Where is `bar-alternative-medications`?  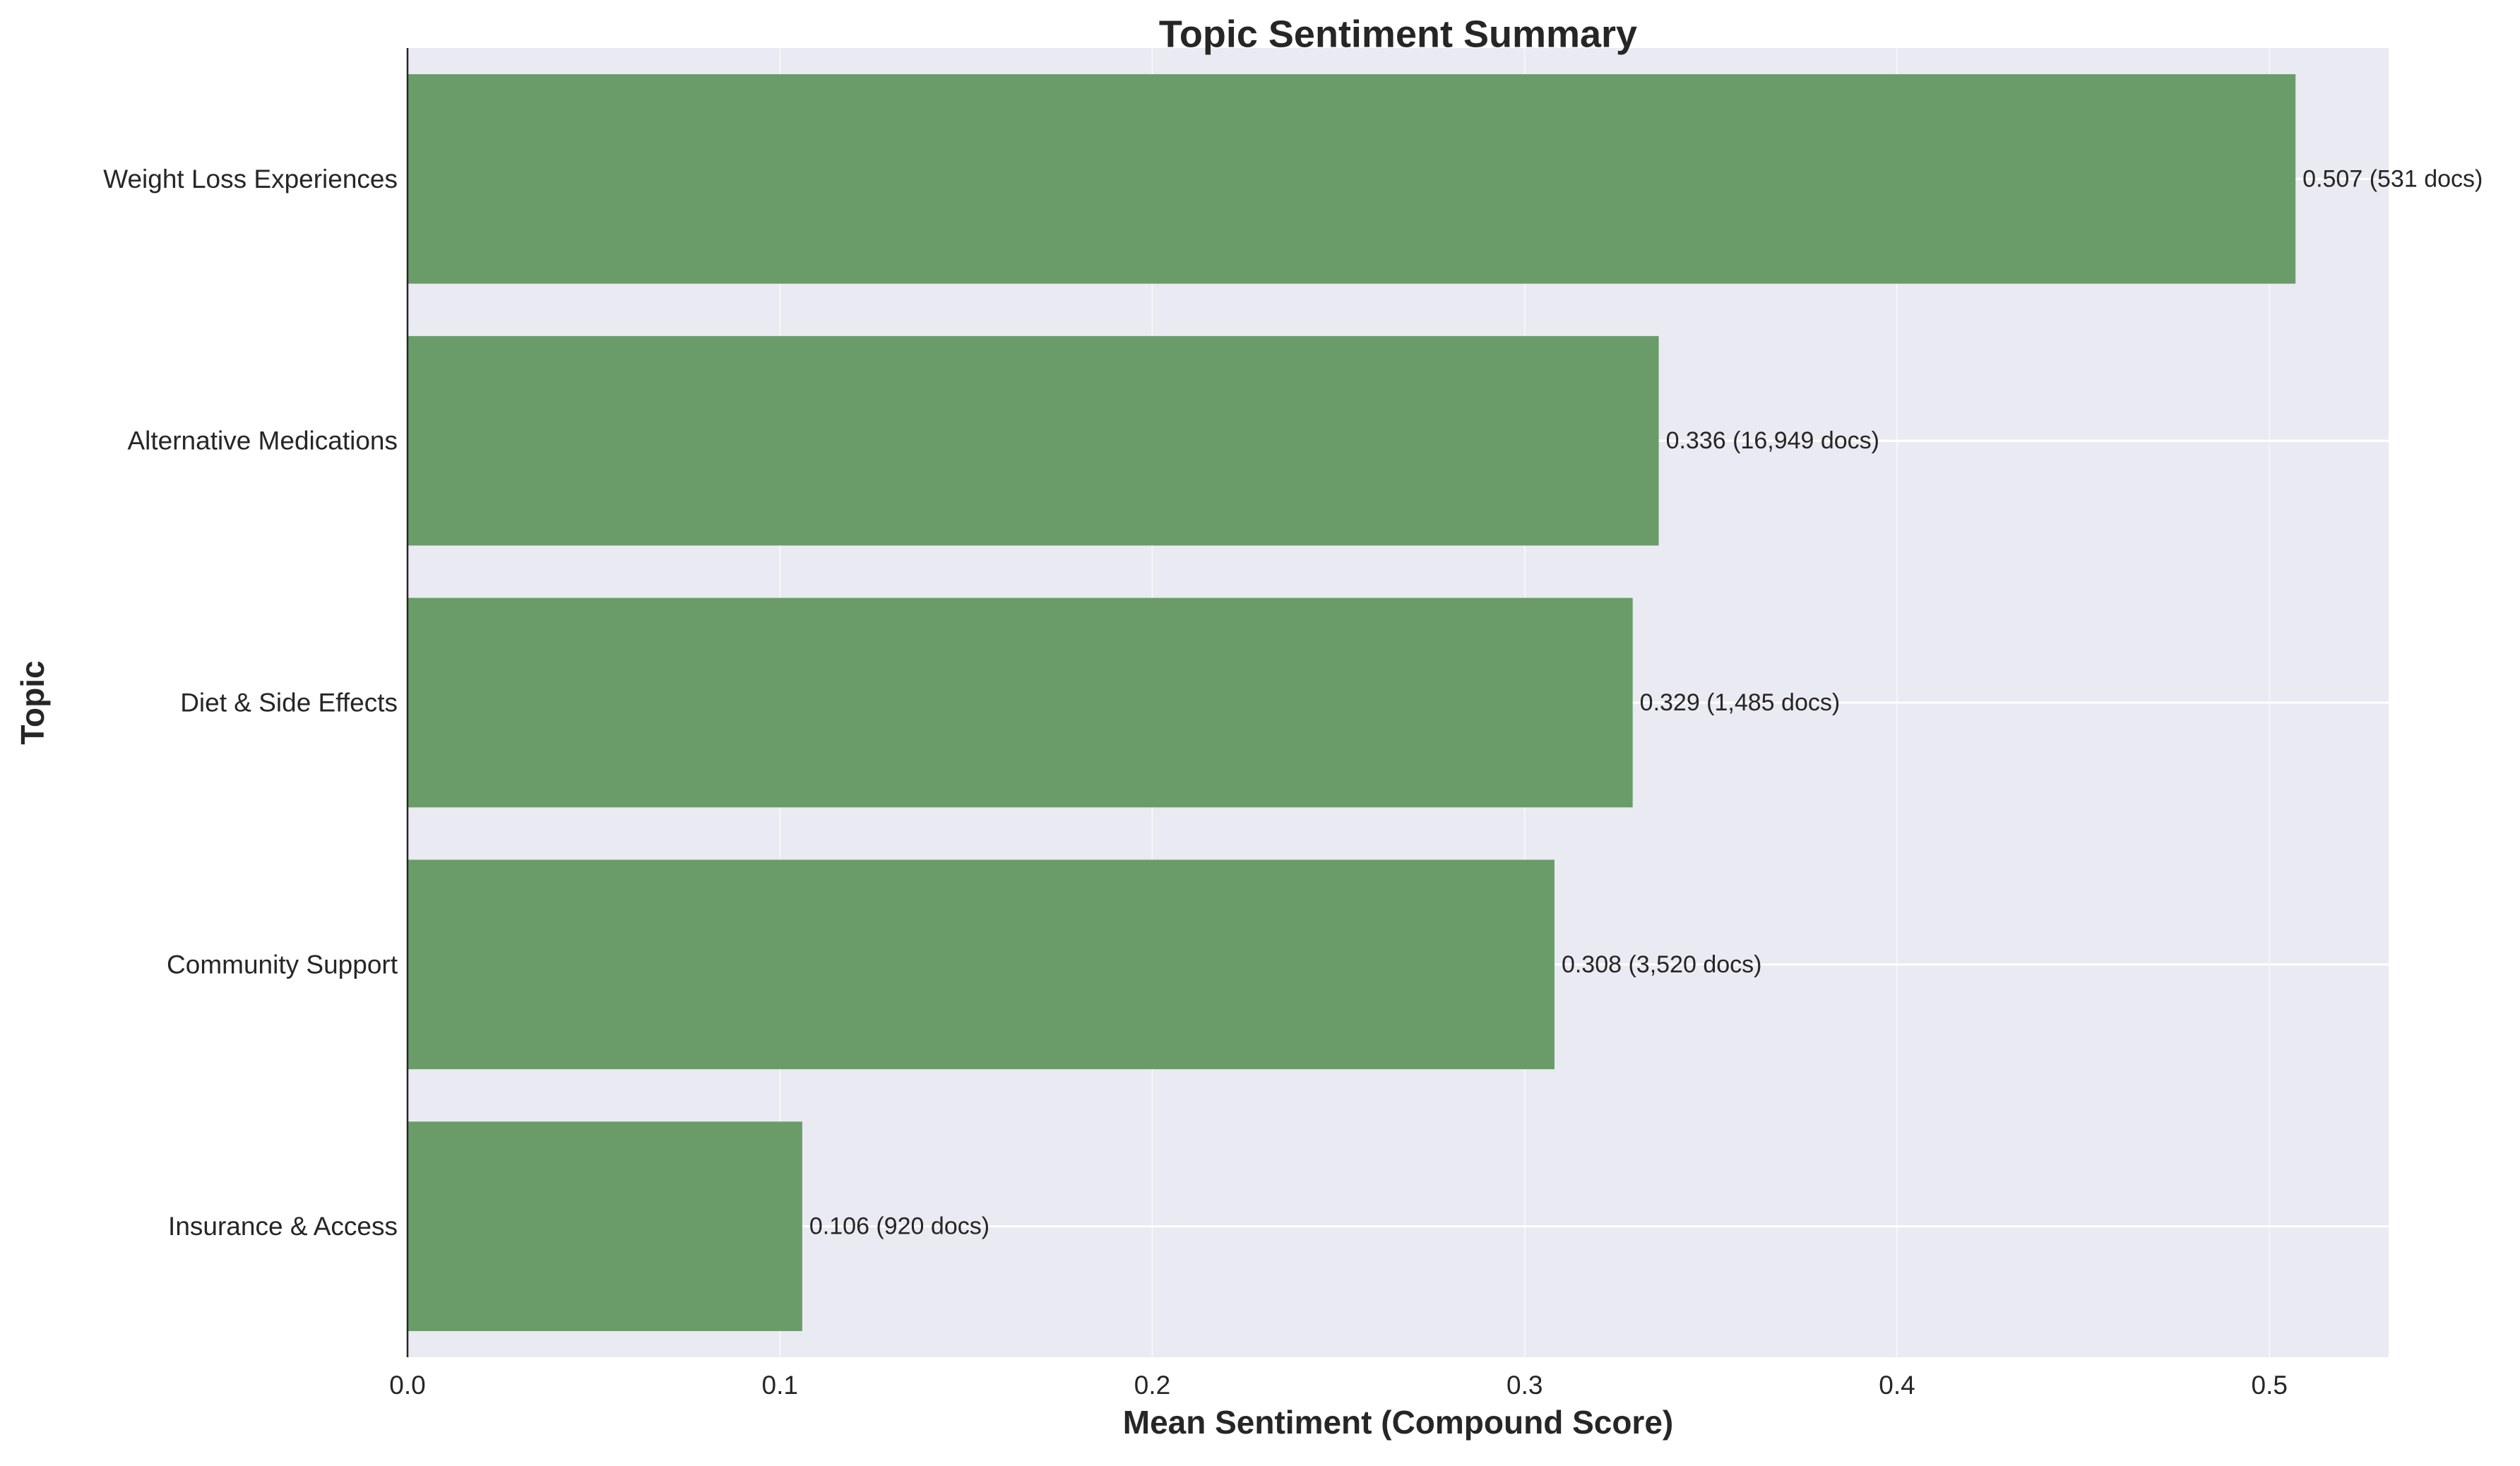
bar-alternative-medications is located at coordinates (1034, 440).